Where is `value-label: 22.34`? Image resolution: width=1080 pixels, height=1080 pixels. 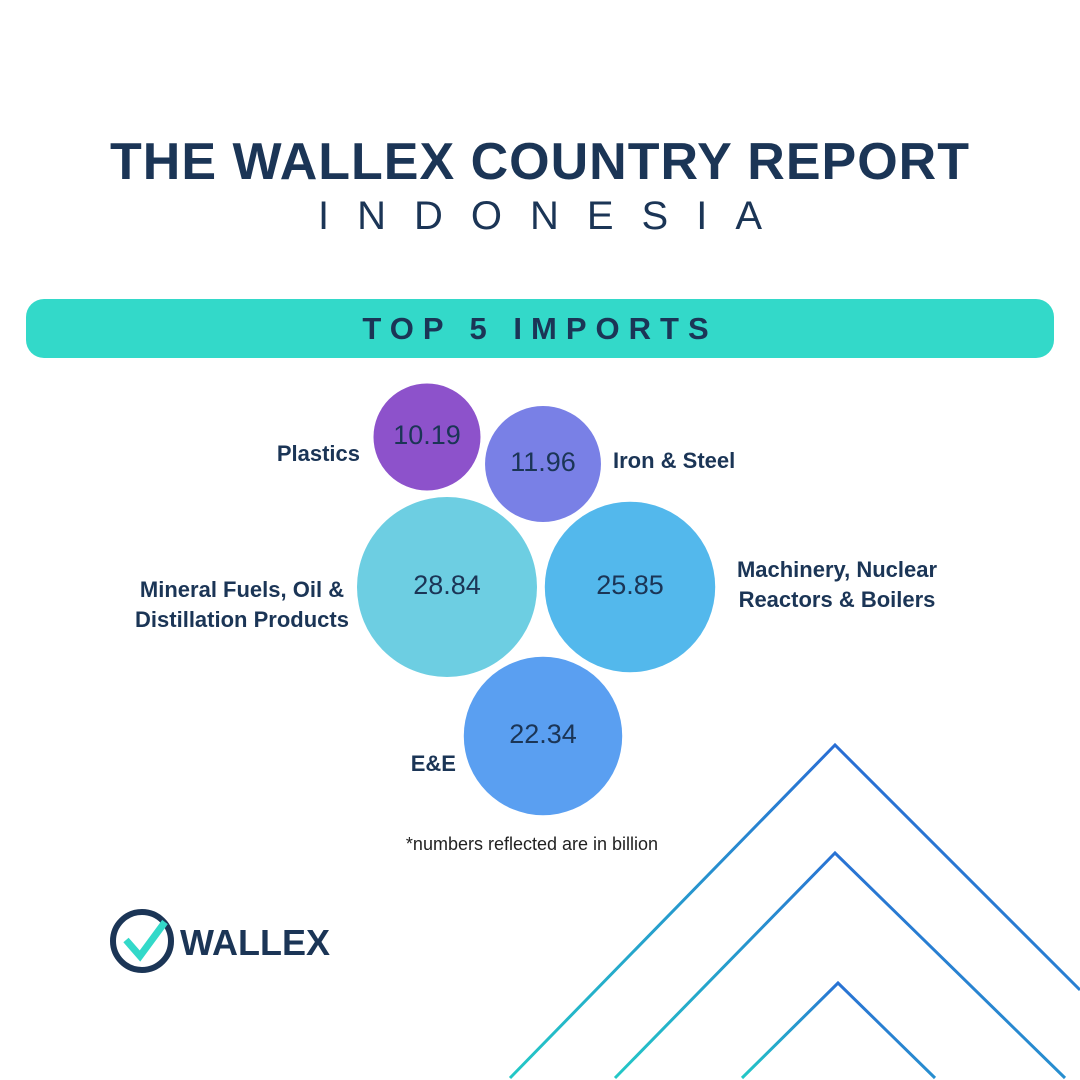 value-label: 22.34 is located at coordinates (543, 734).